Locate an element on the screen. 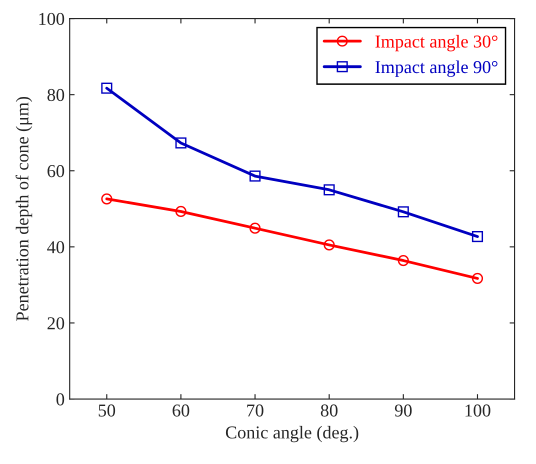 The image size is (536, 464). x-tick-label: 80 is located at coordinates (329, 410).